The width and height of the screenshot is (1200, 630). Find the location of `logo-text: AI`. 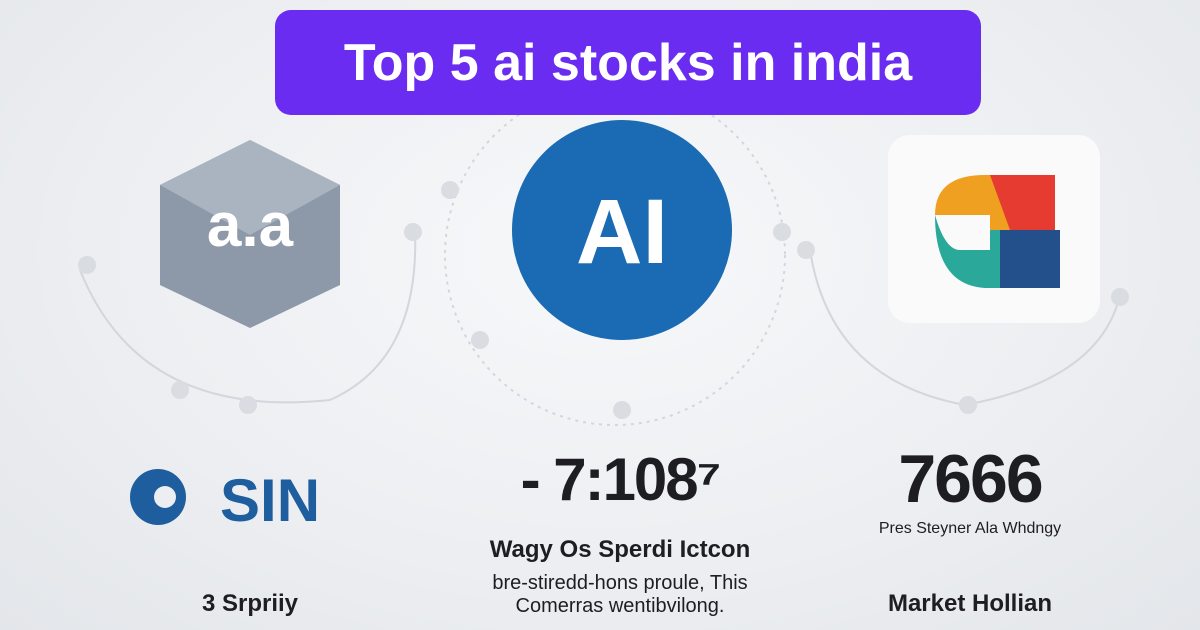

logo-text: AI is located at coordinates (622, 232).